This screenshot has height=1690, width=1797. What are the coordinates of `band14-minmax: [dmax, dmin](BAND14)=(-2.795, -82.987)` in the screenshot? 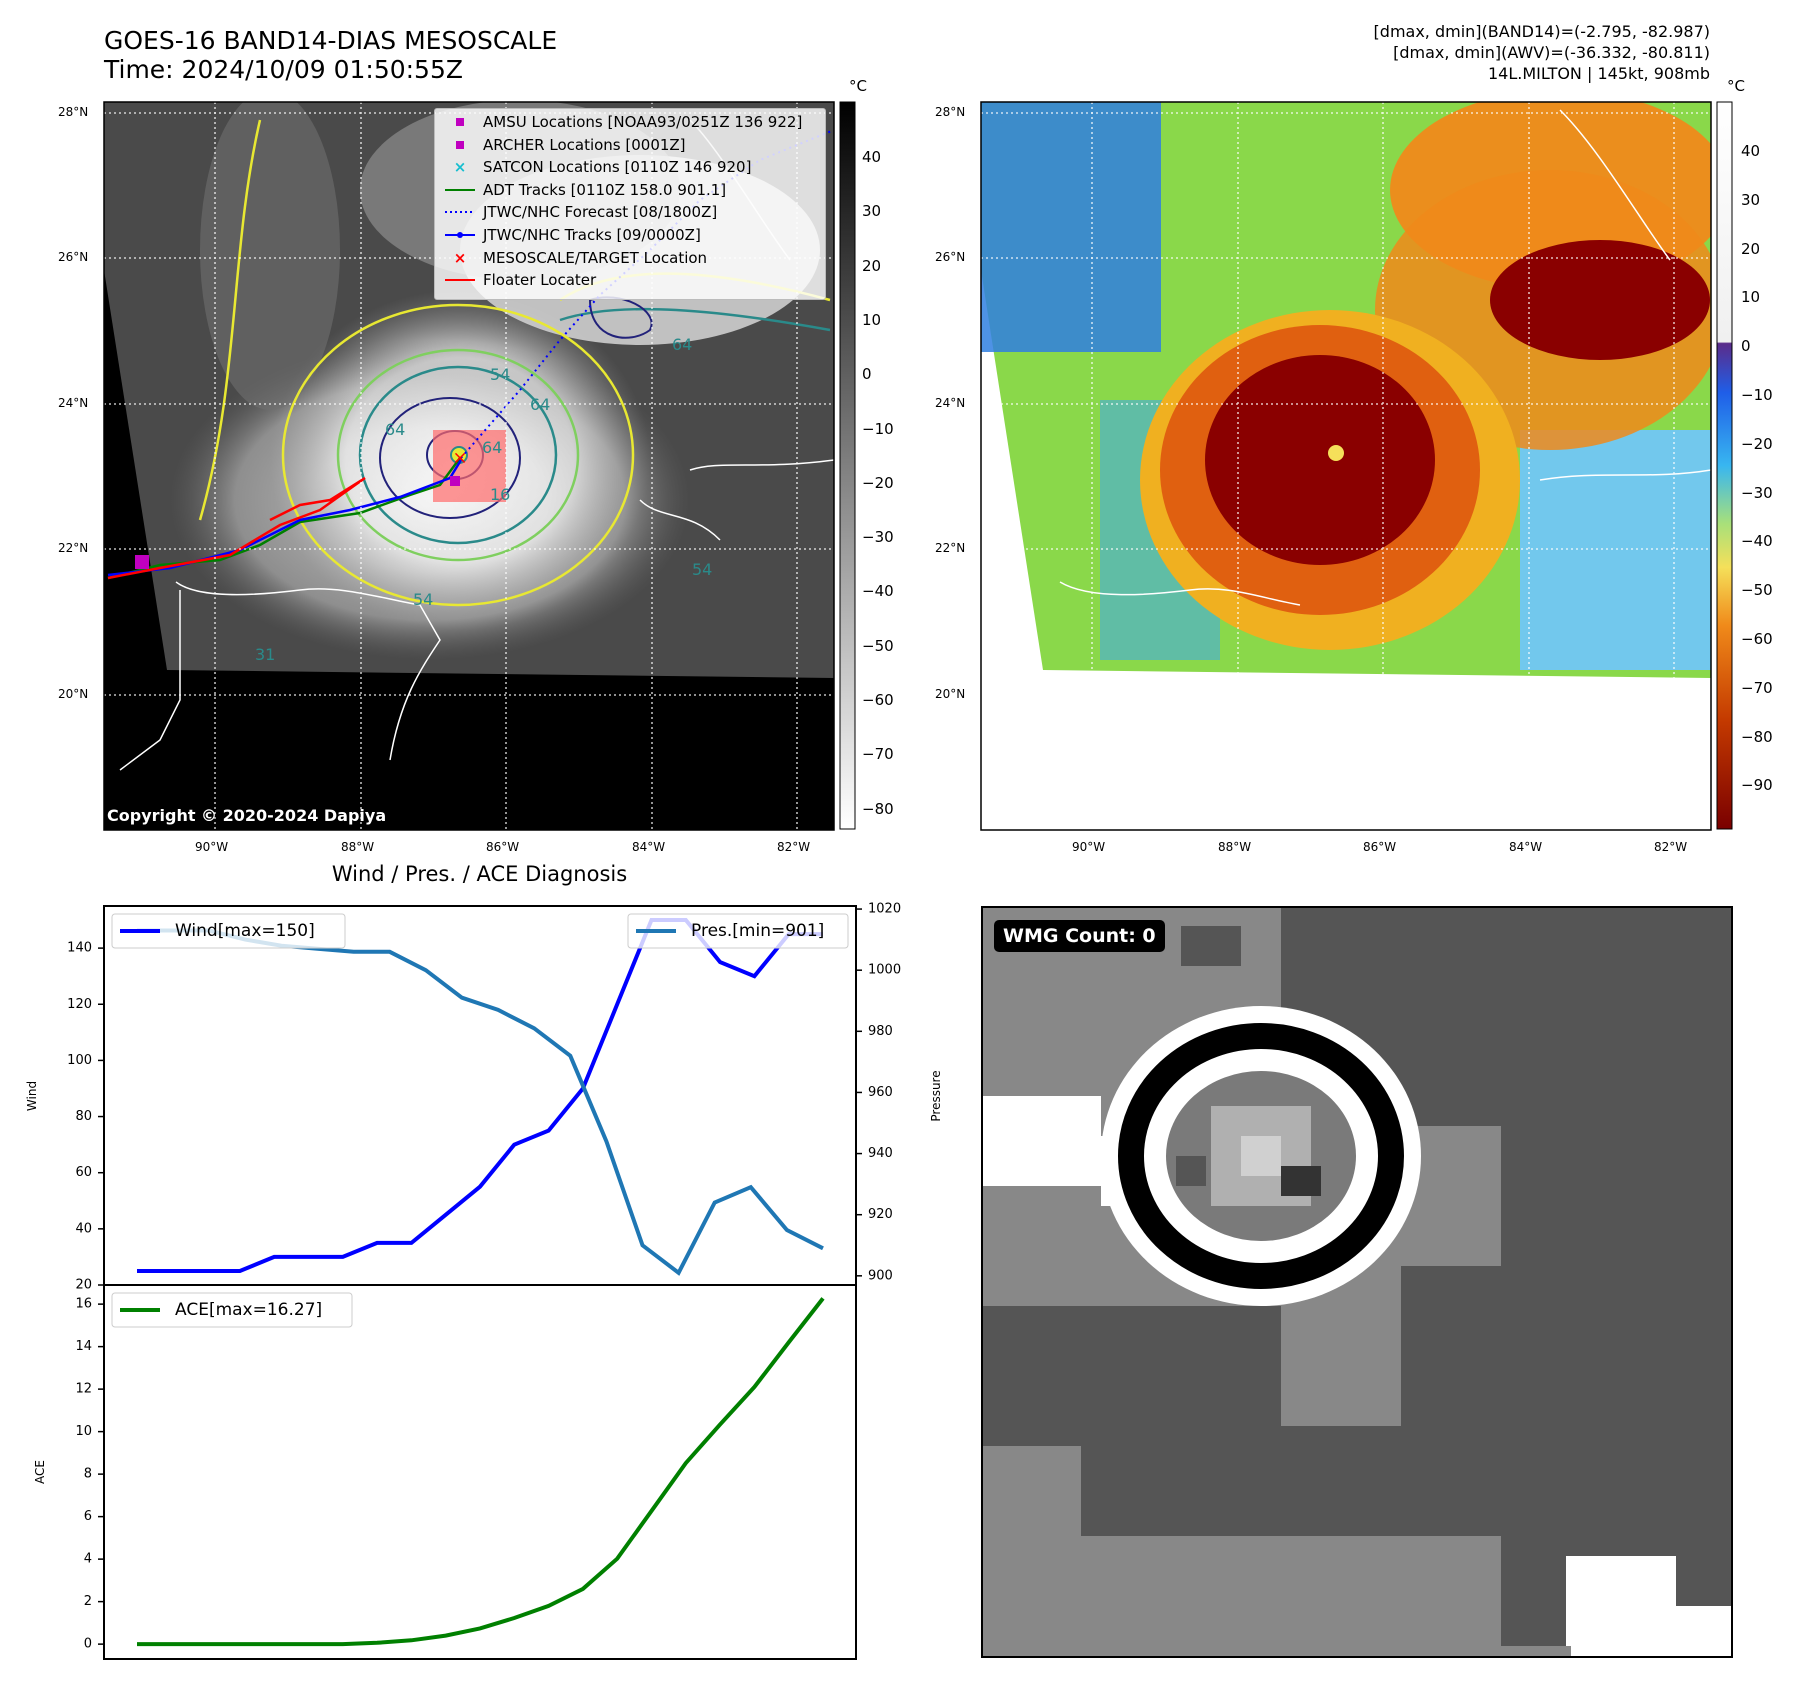 It's located at (1541, 31).